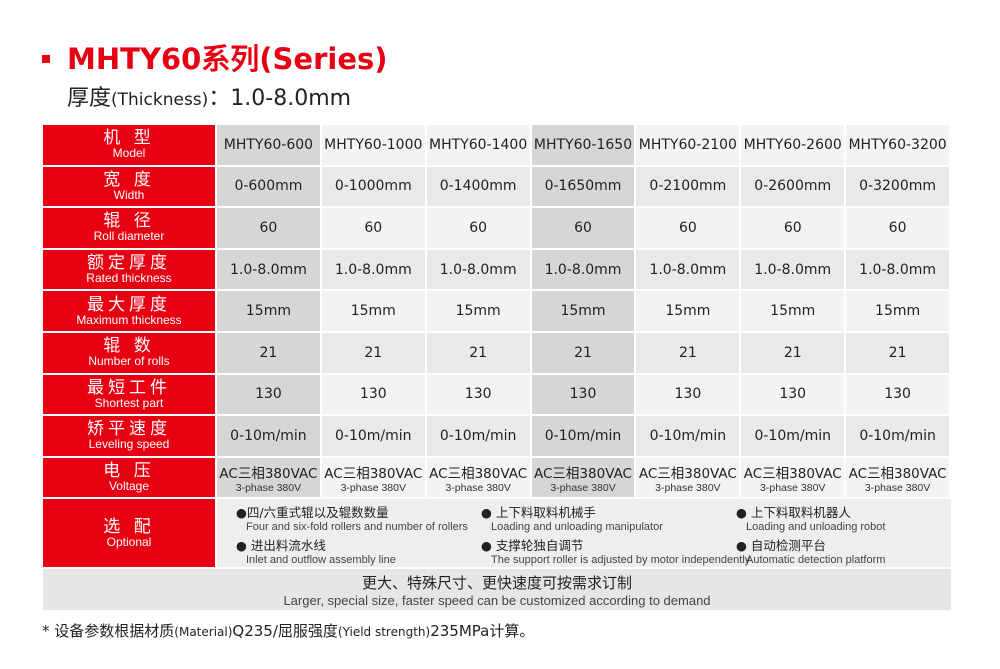 Image resolution: width=1000 pixels, height=669 pixels. I want to click on row-label-zh: 辊 径, so click(129, 221).